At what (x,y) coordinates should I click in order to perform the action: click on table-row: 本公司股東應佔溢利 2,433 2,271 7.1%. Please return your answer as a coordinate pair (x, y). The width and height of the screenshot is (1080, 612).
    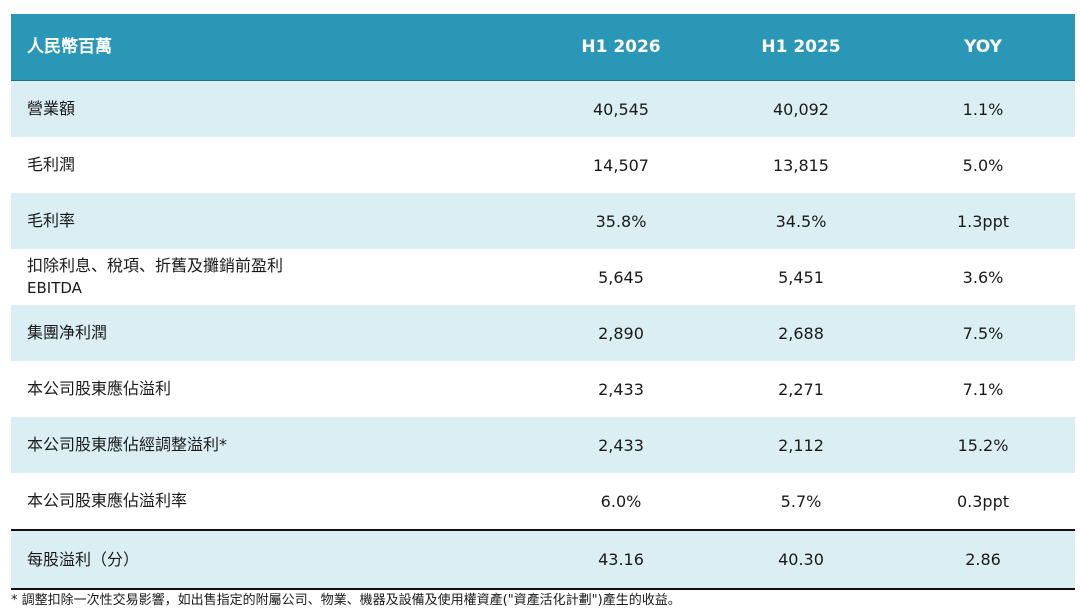
    Looking at the image, I should click on (543, 389).